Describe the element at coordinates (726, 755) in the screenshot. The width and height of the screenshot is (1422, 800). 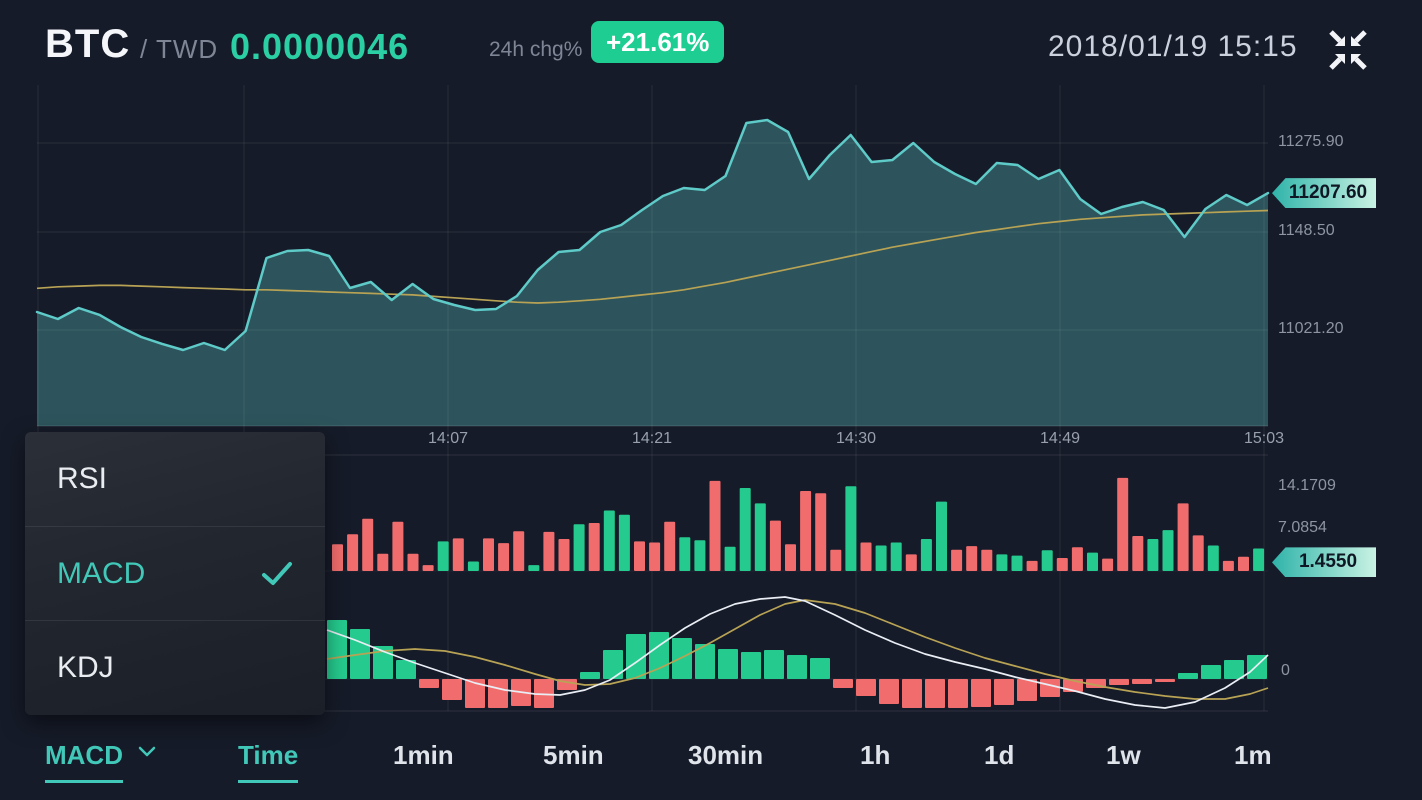
I see `tab-30min: 30min` at that location.